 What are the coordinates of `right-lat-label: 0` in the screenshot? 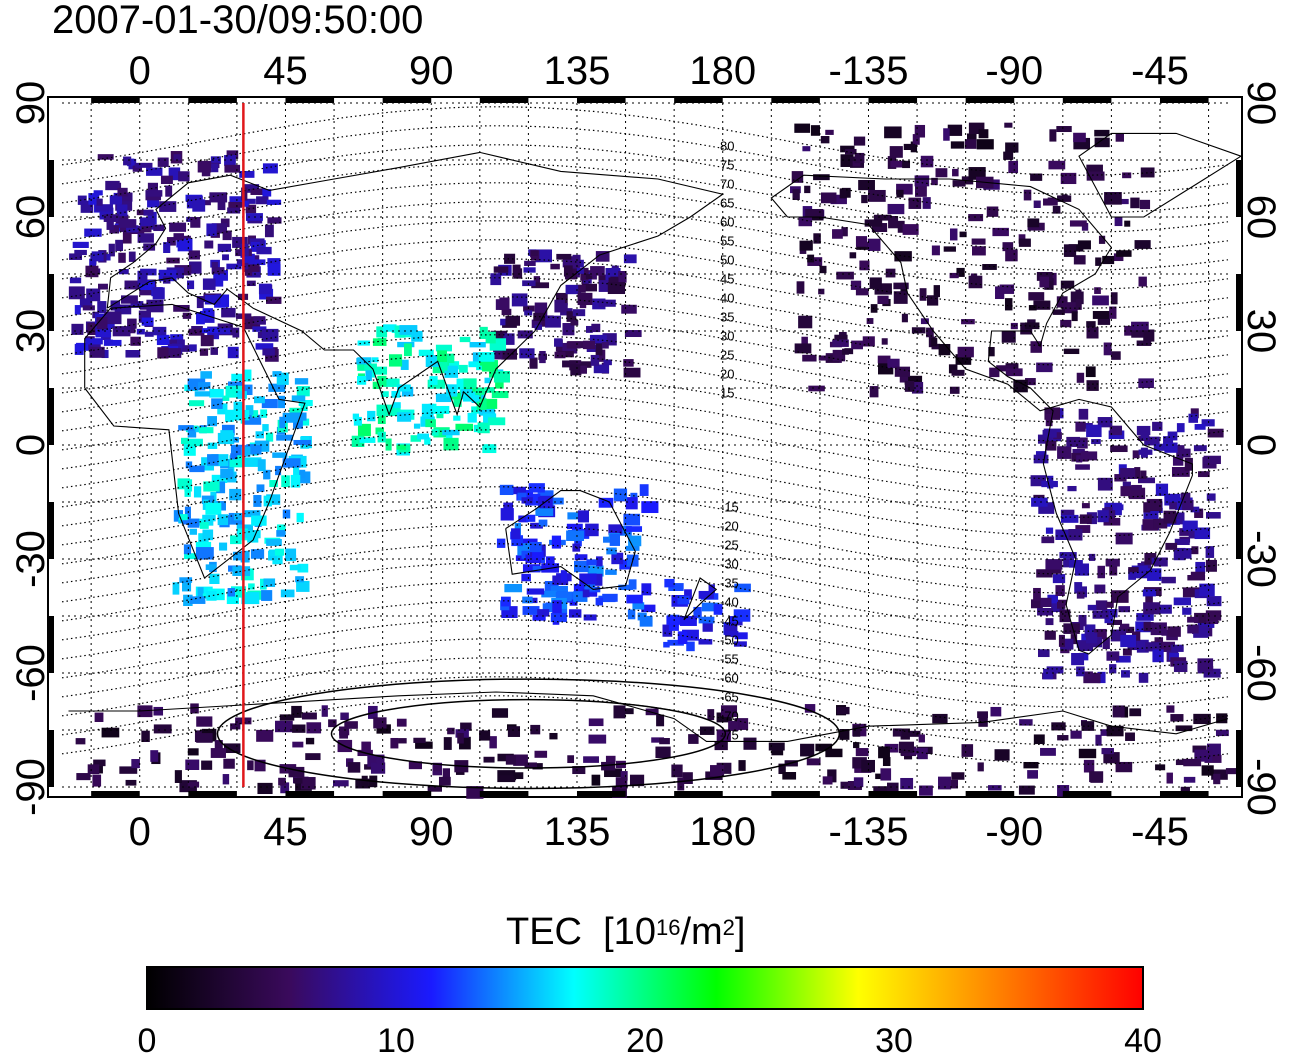 It's located at (1261, 445).